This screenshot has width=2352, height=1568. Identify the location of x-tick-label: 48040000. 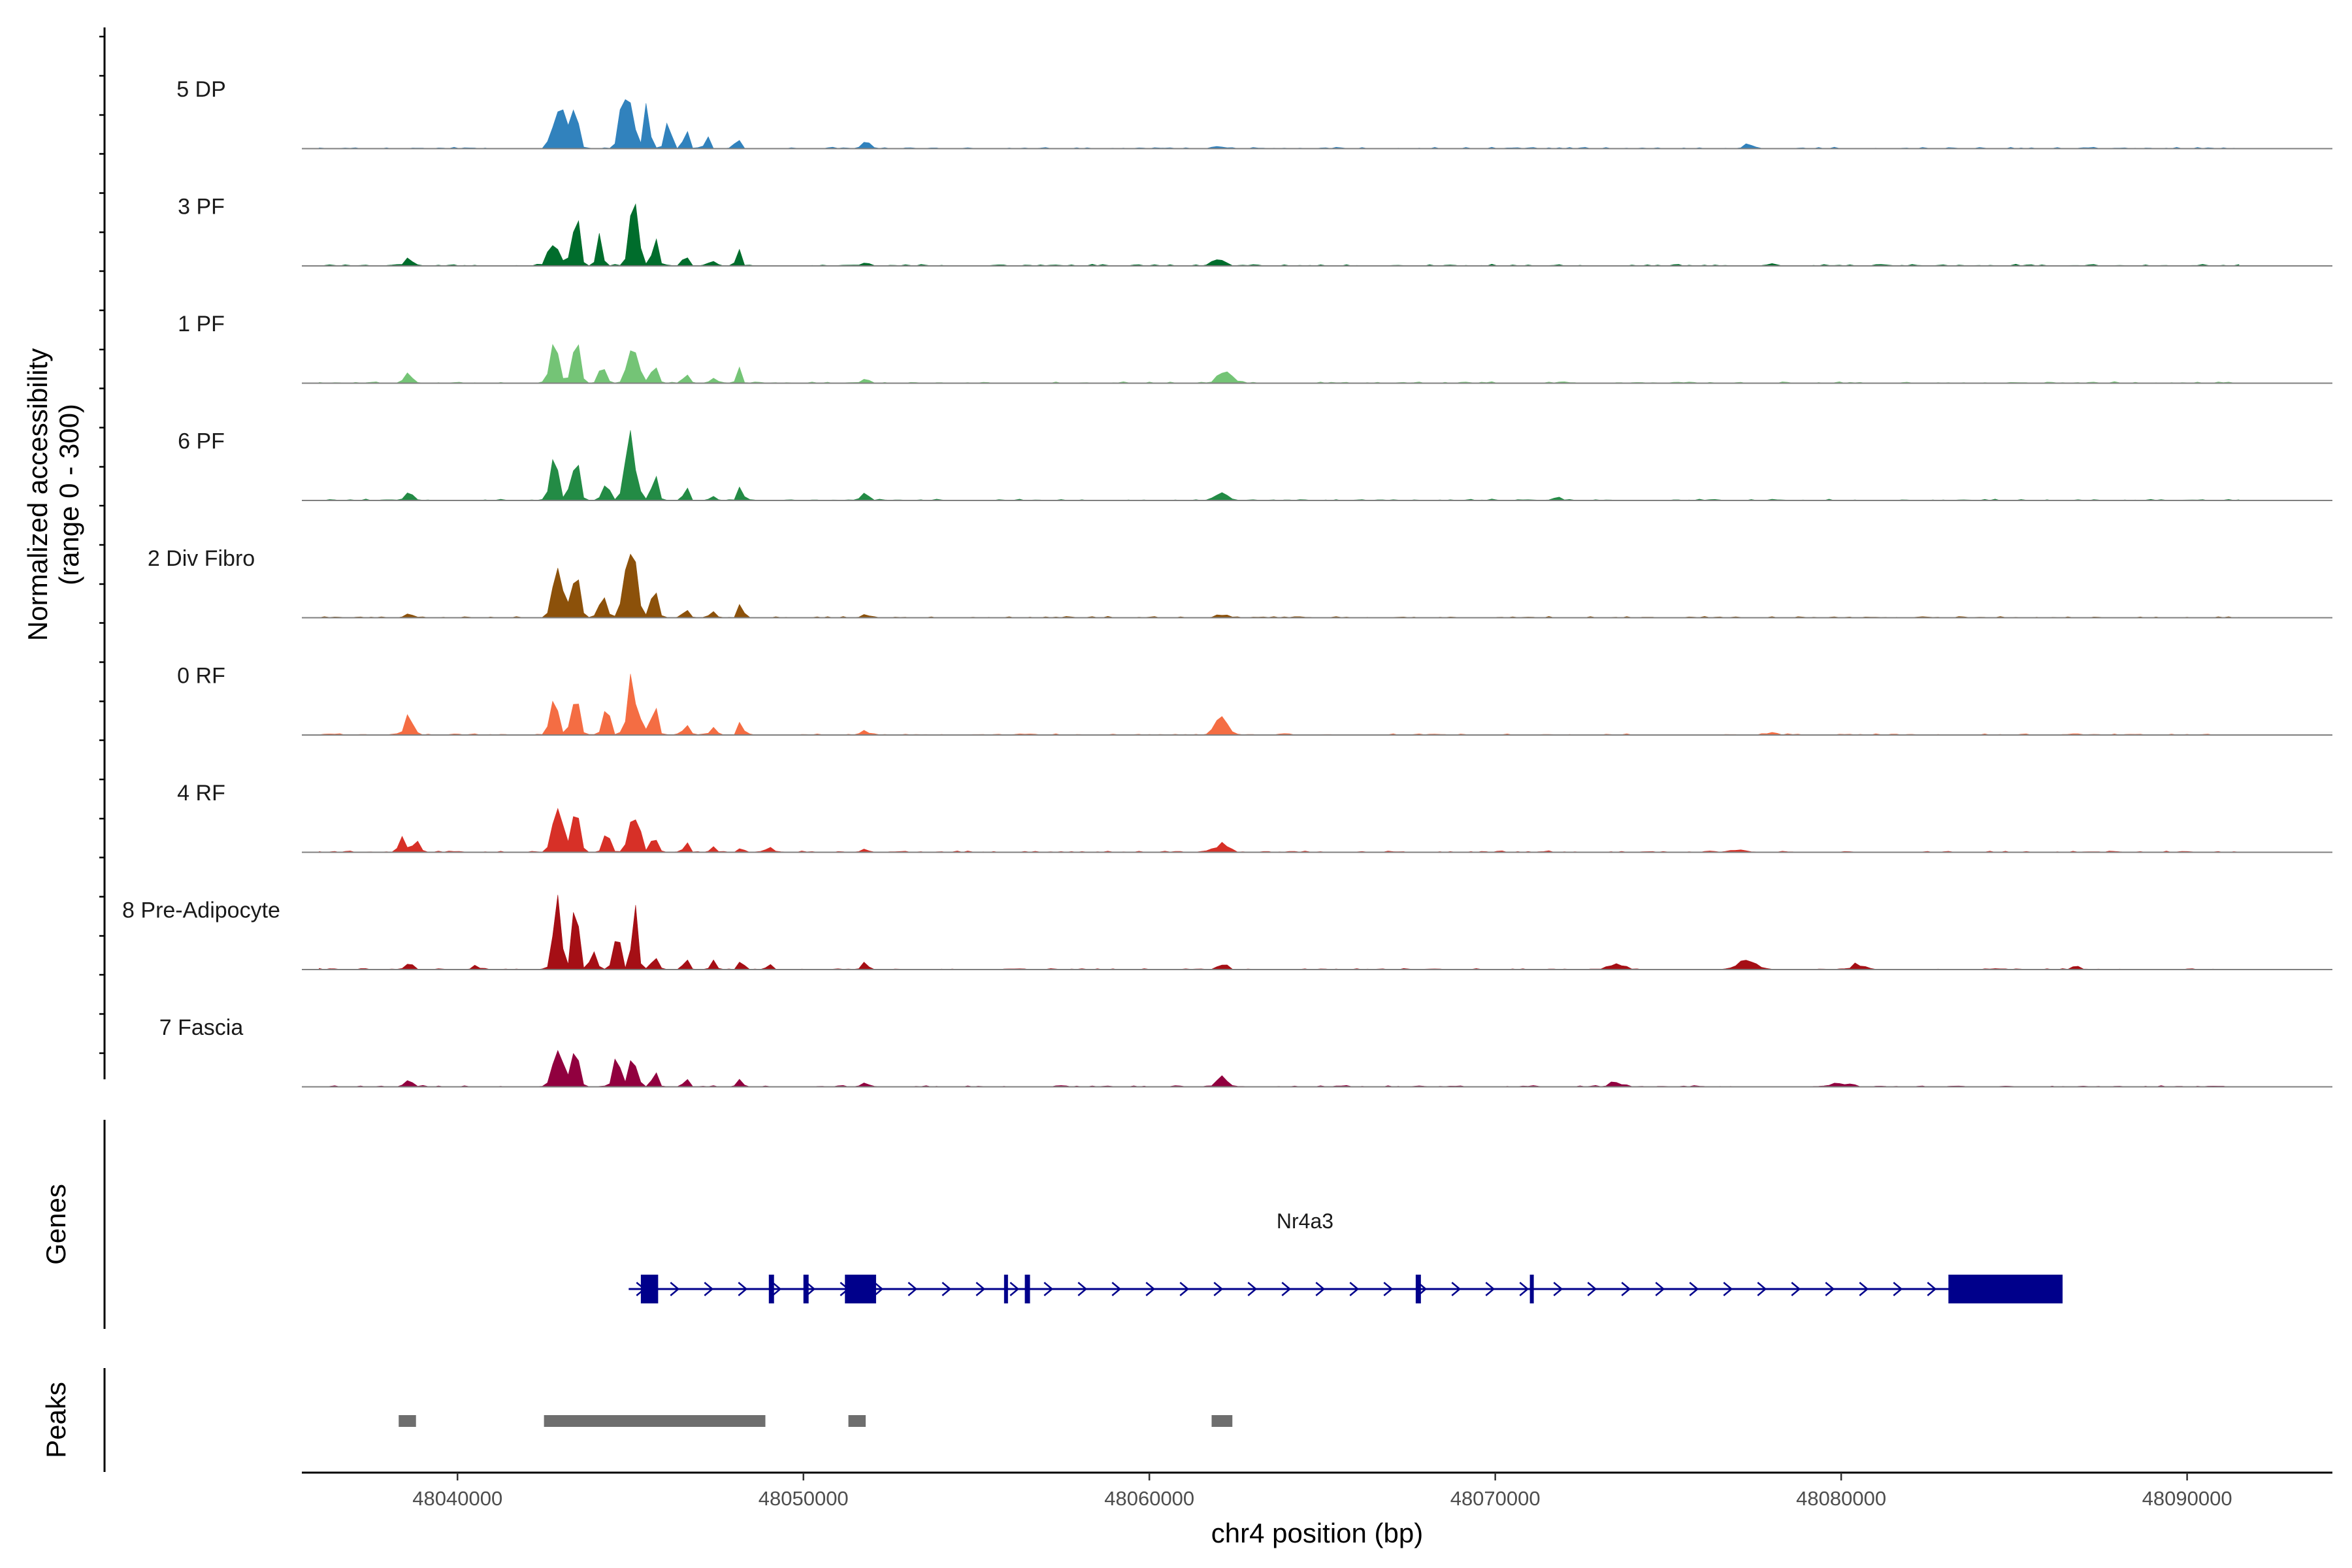
(457, 1498).